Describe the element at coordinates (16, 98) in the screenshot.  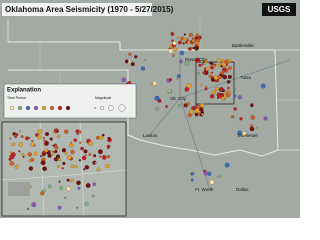
I see `legend-time-period: Time Period` at that location.